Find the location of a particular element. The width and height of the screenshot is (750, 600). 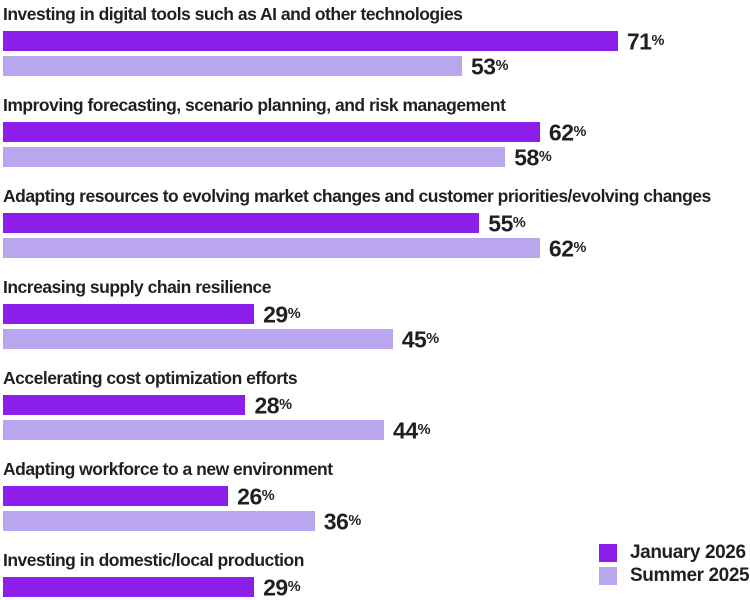

legend-item-summer-2025: Summer 2025 is located at coordinates (674, 575).